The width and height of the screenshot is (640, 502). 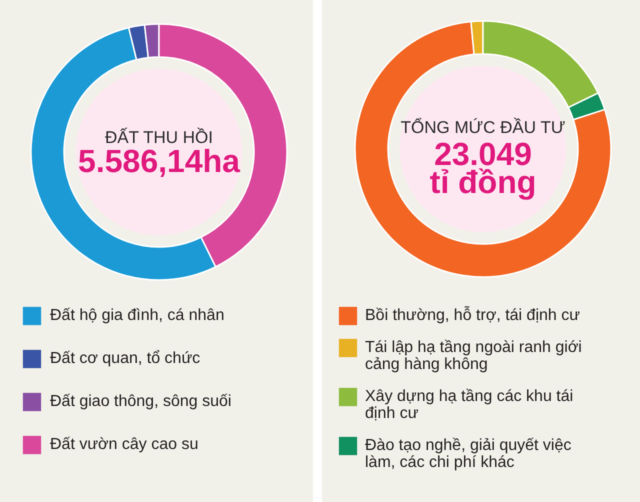 What do you see at coordinates (469, 405) in the screenshot?
I see `legend-label: Xây dựng hạ tầng các khu tái định cư` at bounding box center [469, 405].